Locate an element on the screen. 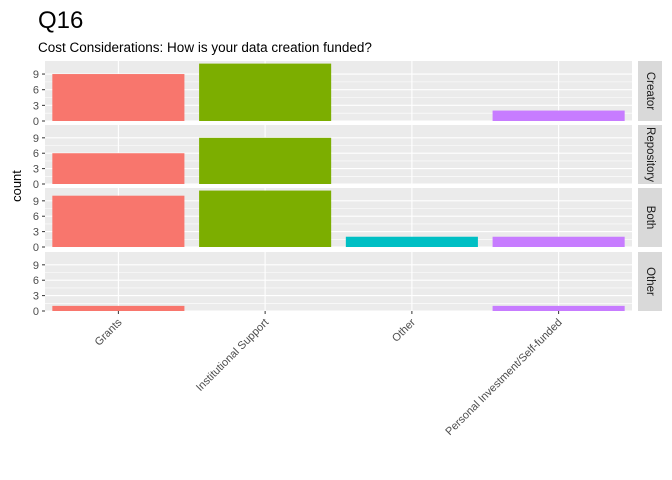  facet-strip-label: Creator is located at coordinates (650, 91).